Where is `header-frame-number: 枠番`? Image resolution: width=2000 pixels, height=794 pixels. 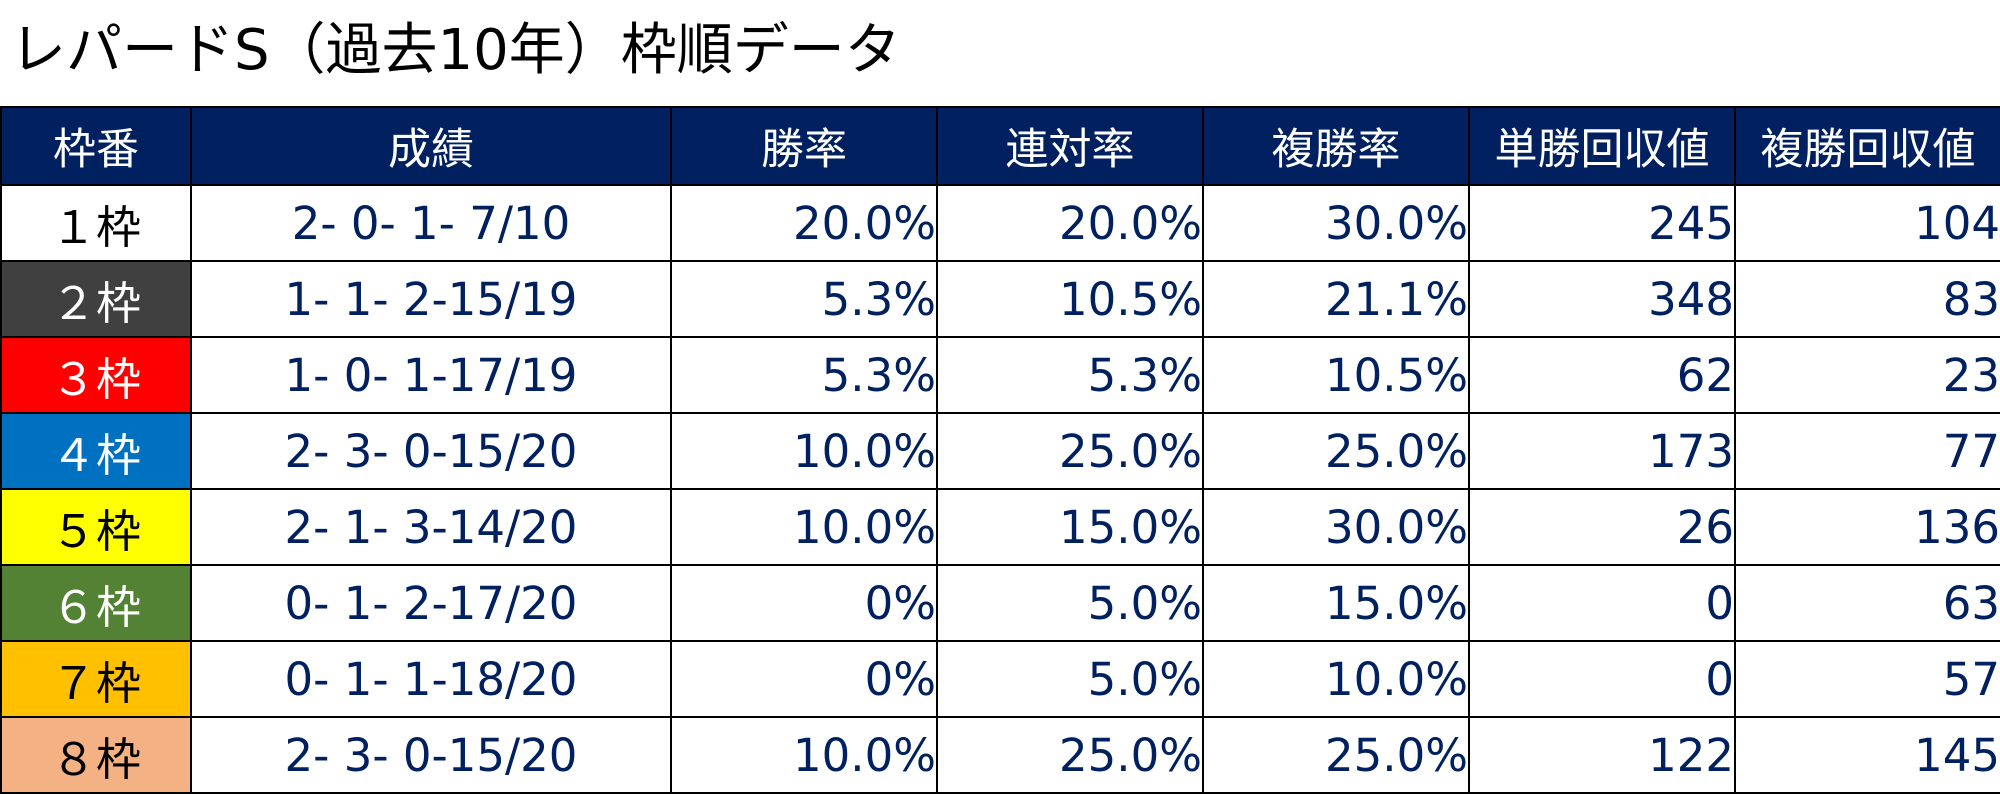 header-frame-number: 枠番 is located at coordinates (96, 146).